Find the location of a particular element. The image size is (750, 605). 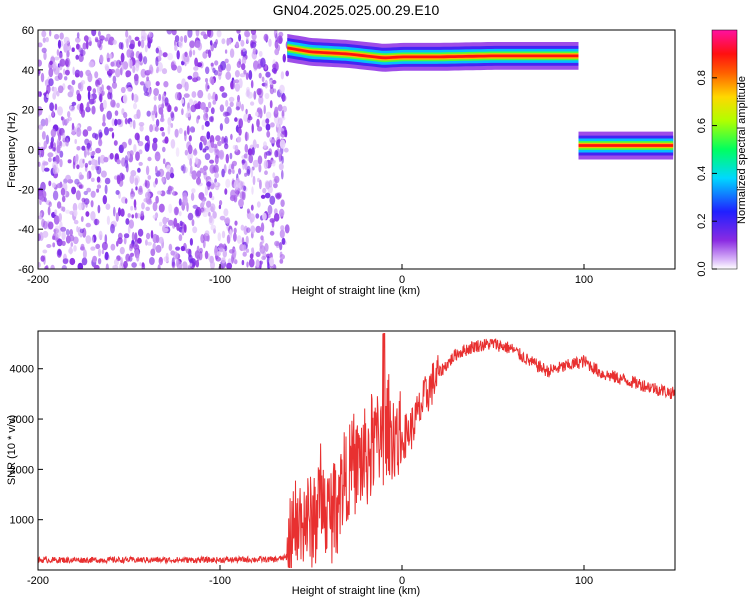

y-tick-label: -60 is located at coordinates (26, 270).